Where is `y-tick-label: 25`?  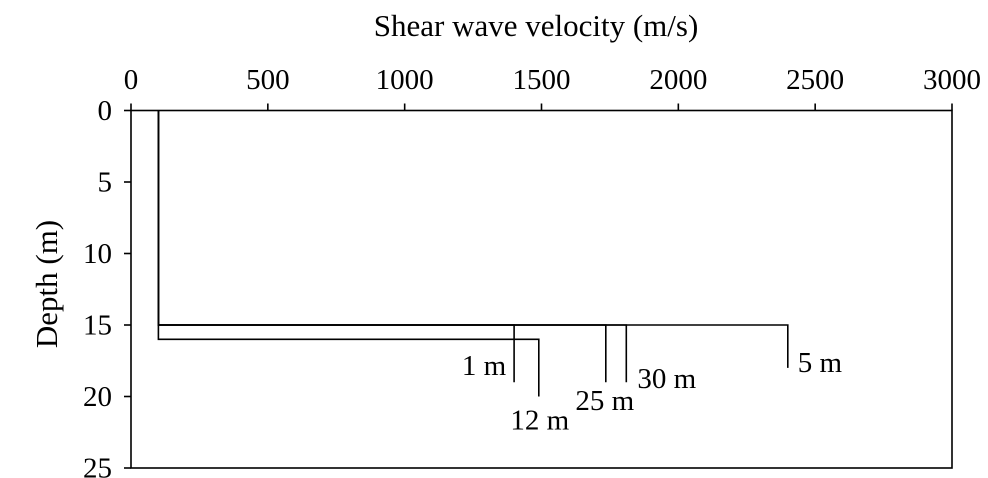
y-tick-label: 25 is located at coordinates (97, 465).